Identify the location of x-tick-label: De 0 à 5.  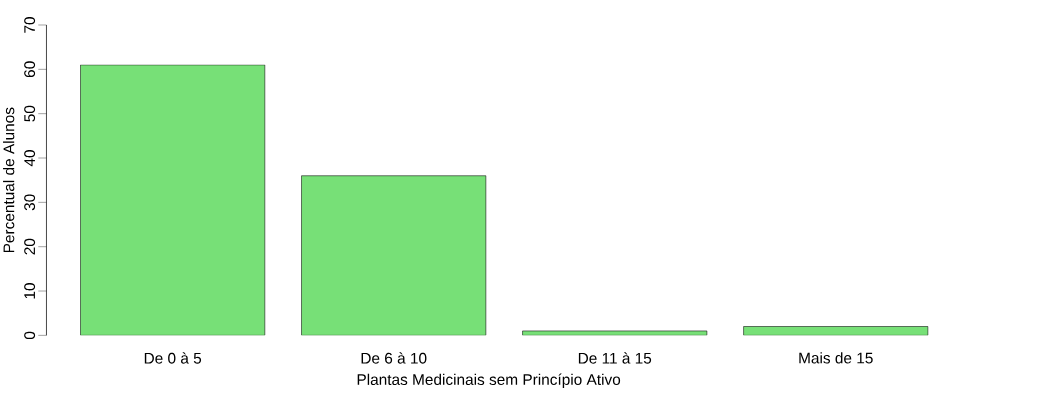
(173, 358).